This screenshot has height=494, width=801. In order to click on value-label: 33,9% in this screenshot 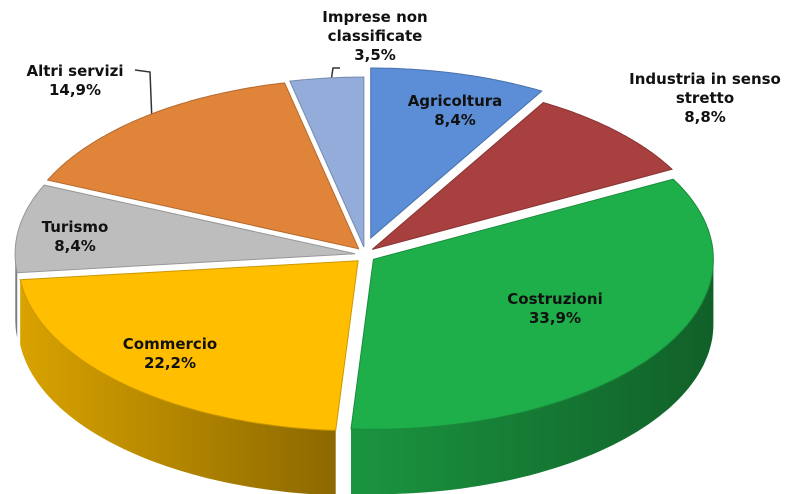, I will do `click(555, 318)`.